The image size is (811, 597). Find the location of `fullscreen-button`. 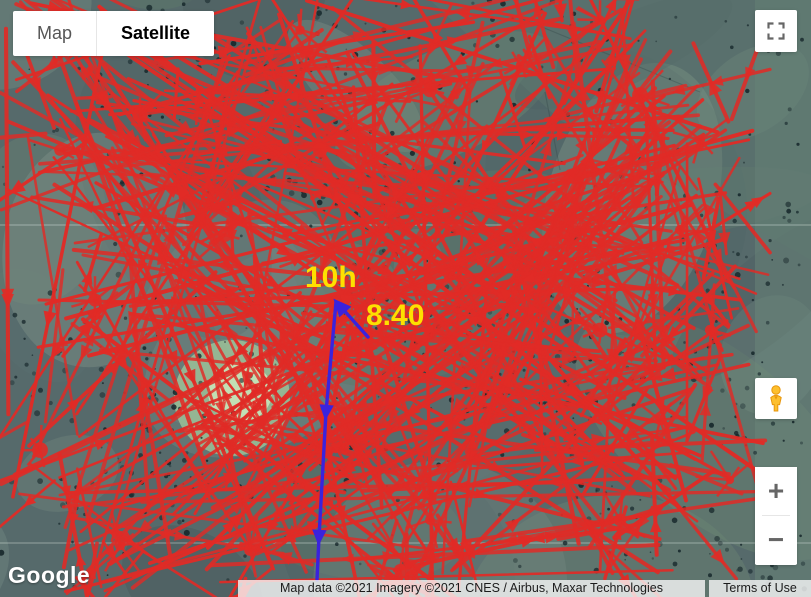

fullscreen-button is located at coordinates (776, 31).